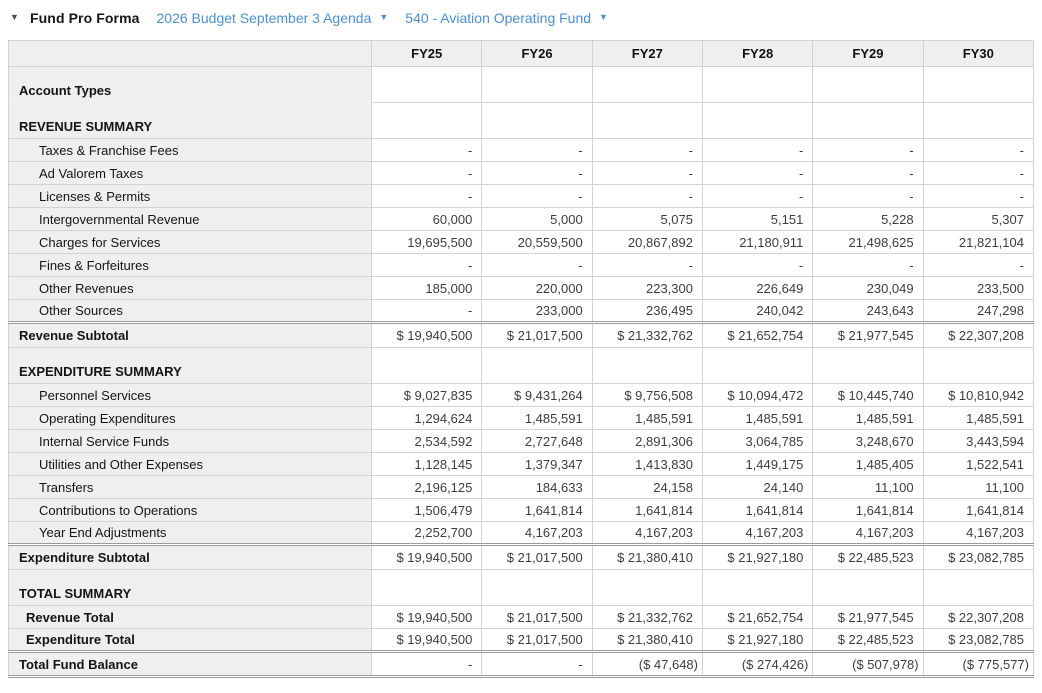 This screenshot has width=1042, height=693. What do you see at coordinates (603, 17) in the screenshot?
I see `fund-dropdown-icon: ▼` at bounding box center [603, 17].